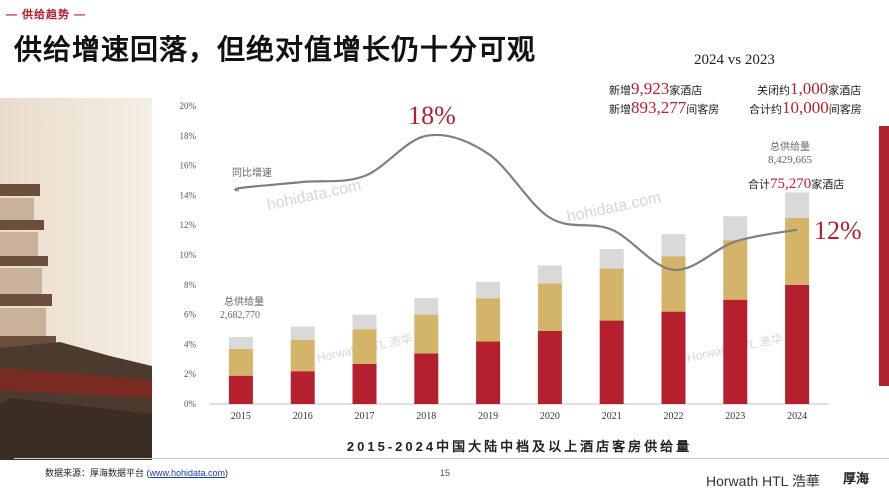 The width and height of the screenshot is (889, 500). I want to click on closed-rooms-stat: 合计约10,000间客房, so click(805, 108).